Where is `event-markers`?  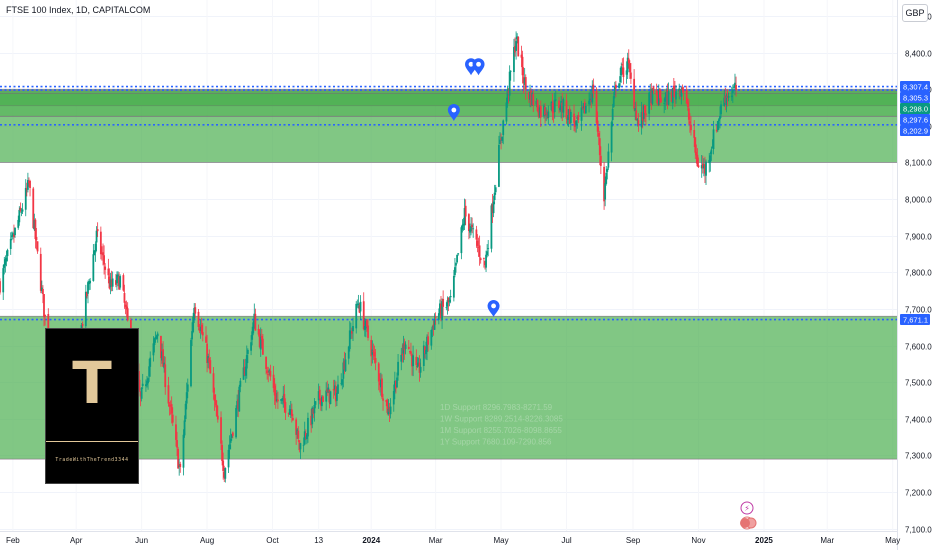
event-markers is located at coordinates (473, 187).